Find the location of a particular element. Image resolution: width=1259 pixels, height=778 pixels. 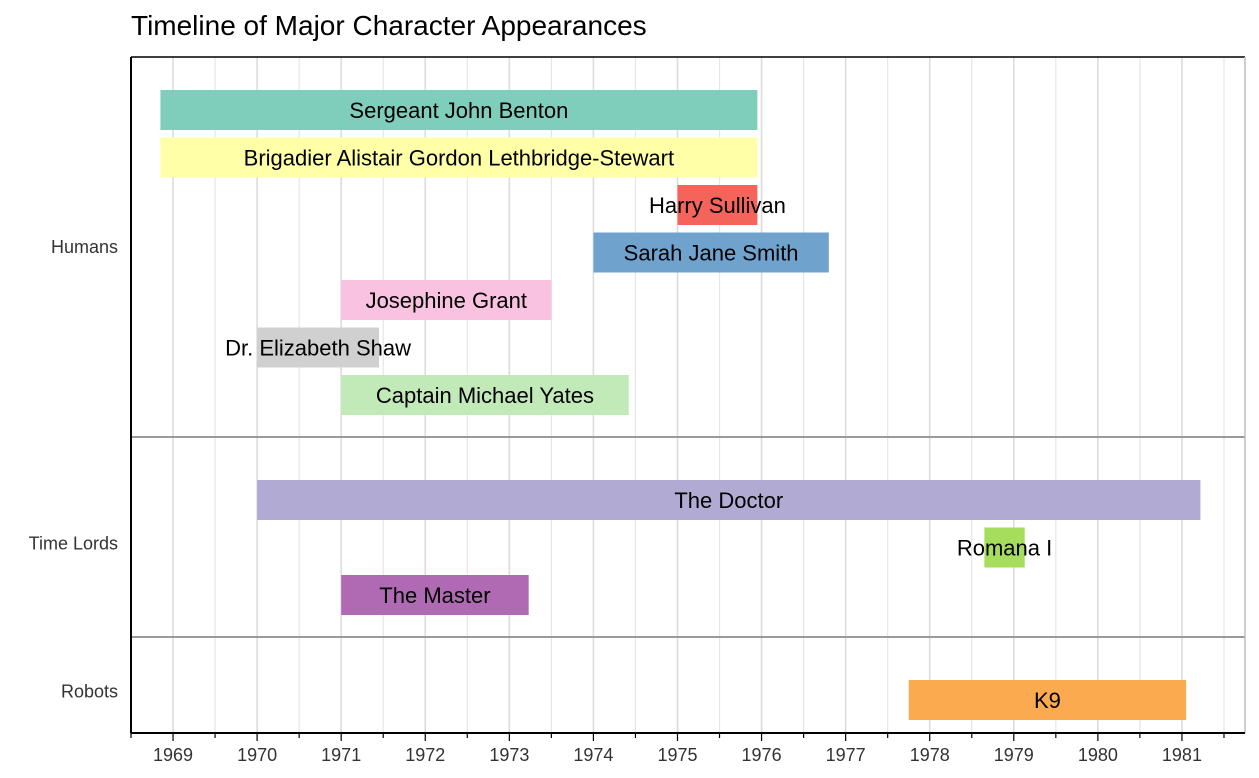

group-label: Humans is located at coordinates (84, 247).